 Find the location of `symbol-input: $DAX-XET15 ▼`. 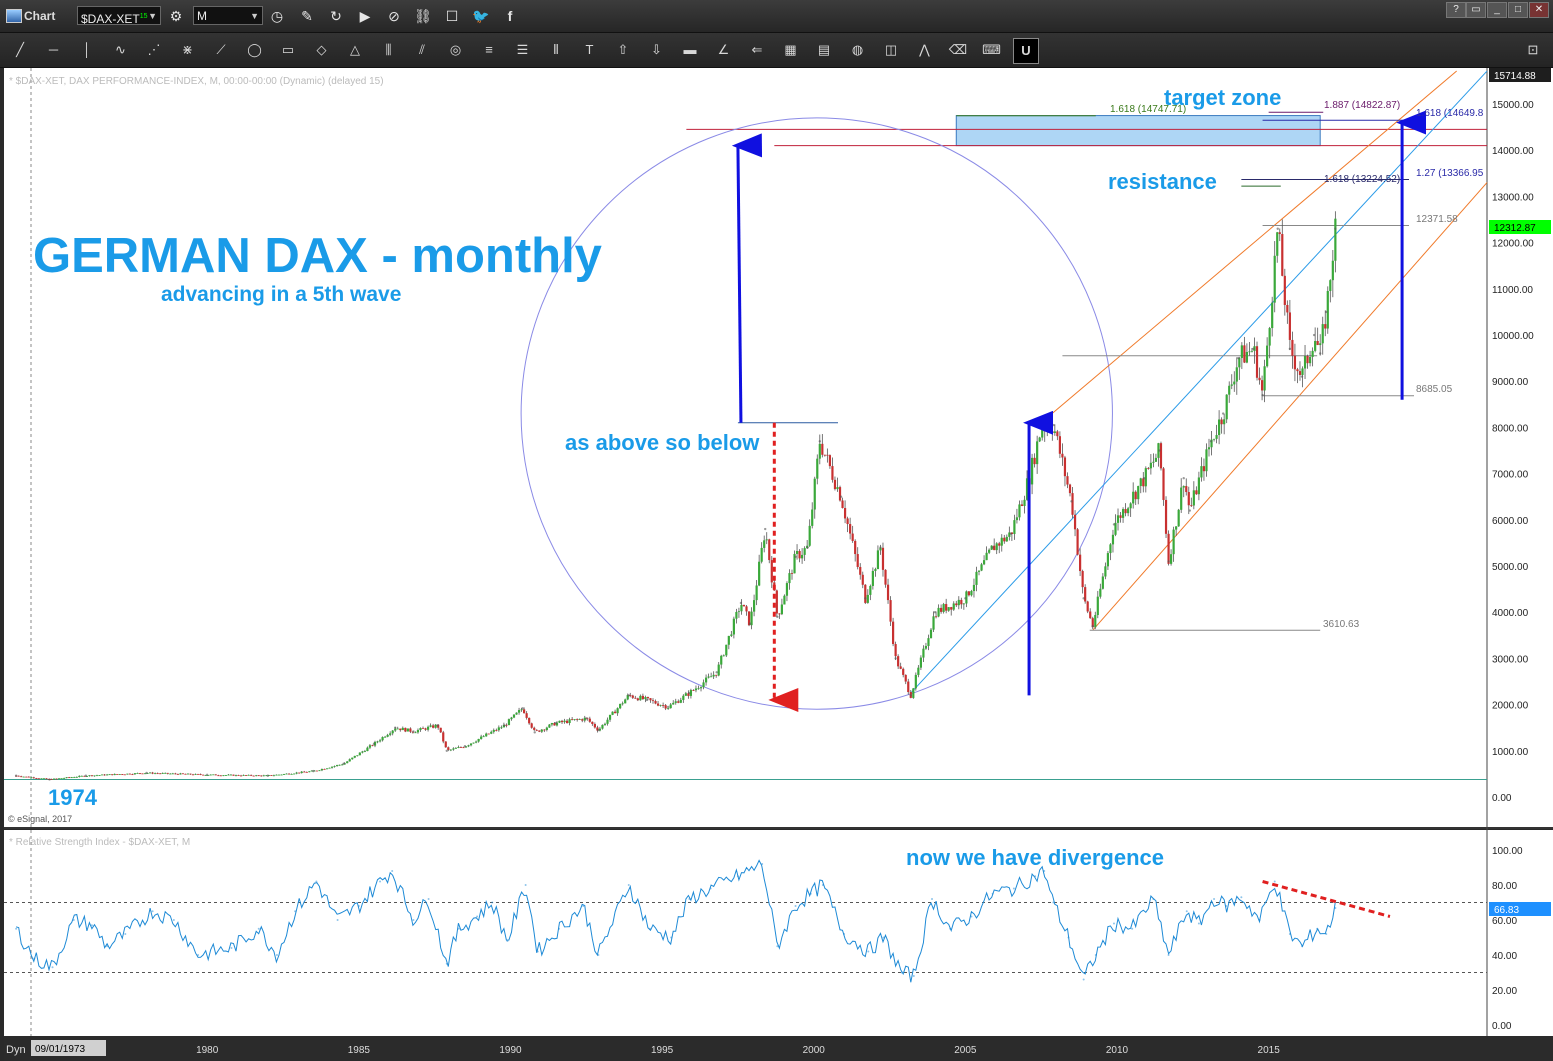

symbol-input: $DAX-XET15 ▼ is located at coordinates (119, 16).